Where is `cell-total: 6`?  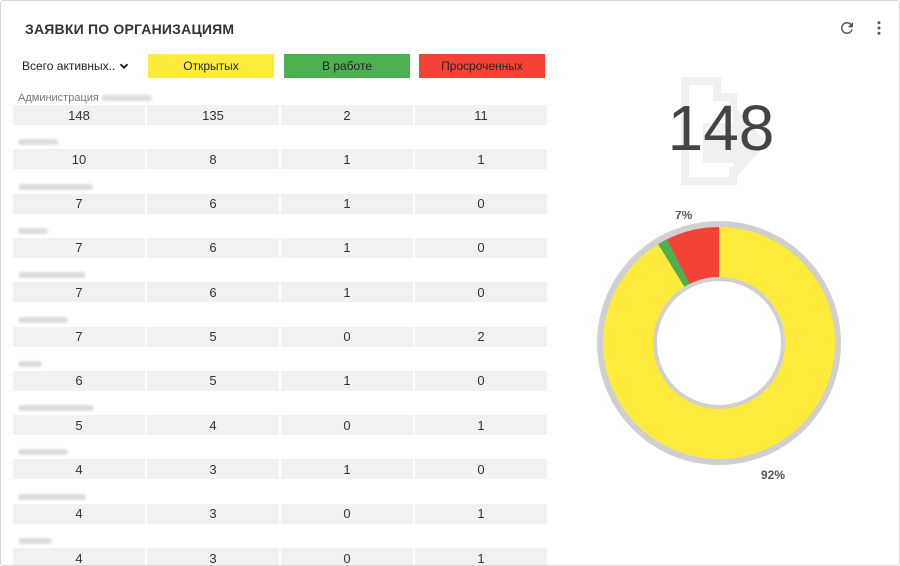 cell-total: 6 is located at coordinates (79, 380).